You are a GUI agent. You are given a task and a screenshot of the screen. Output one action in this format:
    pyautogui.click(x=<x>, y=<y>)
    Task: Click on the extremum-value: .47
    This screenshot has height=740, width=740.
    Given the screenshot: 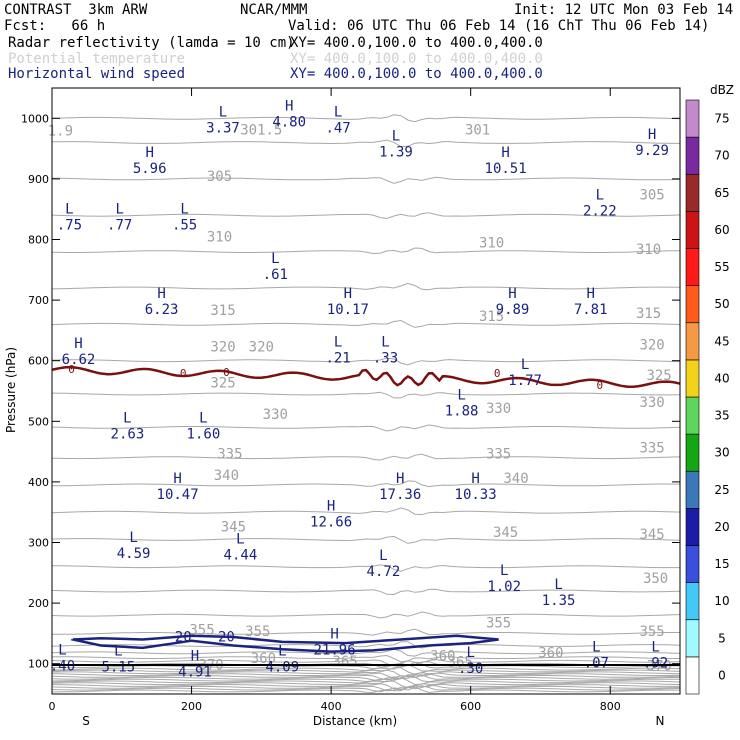 What is the action you would take?
    pyautogui.click(x=337, y=128)
    